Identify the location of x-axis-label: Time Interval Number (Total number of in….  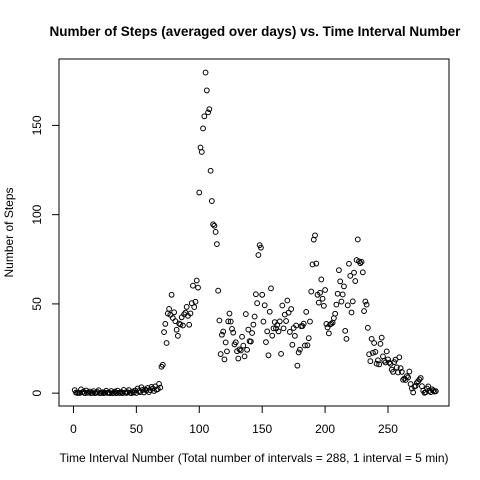
(253, 458).